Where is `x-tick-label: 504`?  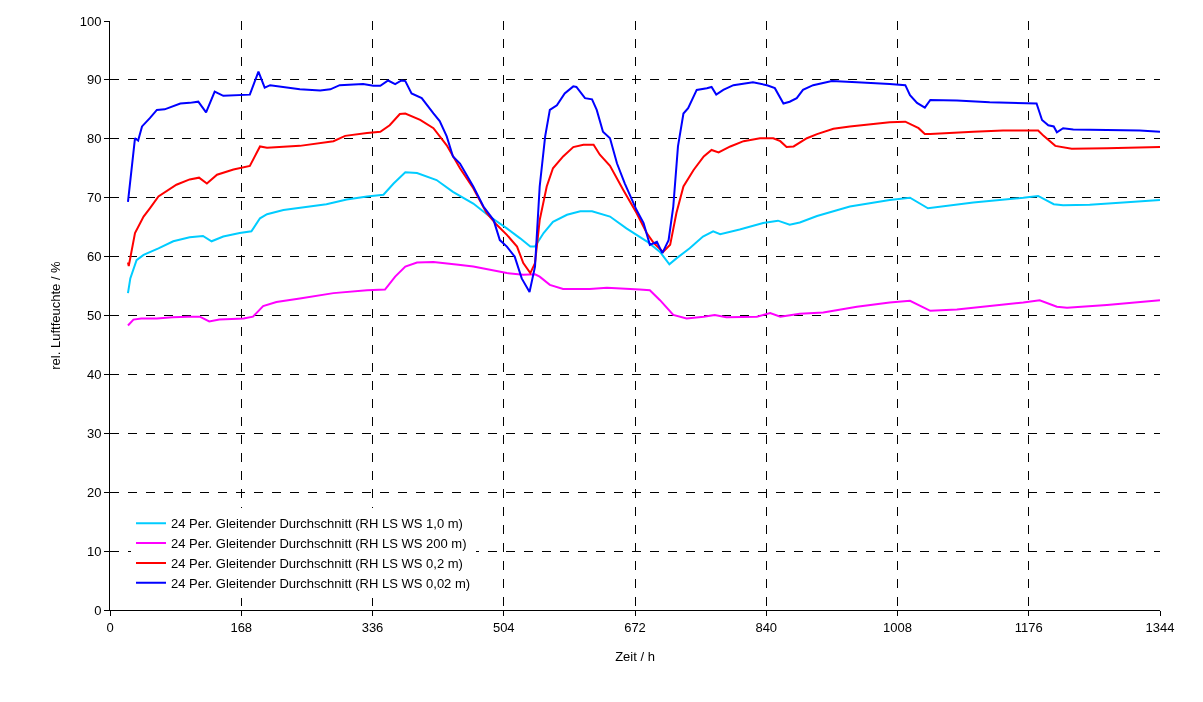 x-tick-label: 504 is located at coordinates (503, 627).